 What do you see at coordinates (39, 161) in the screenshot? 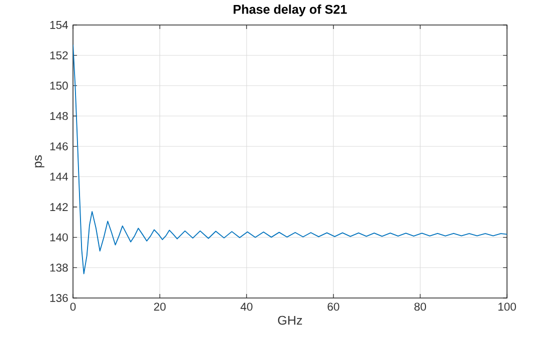
I see `y-axis-title: ps` at bounding box center [39, 161].